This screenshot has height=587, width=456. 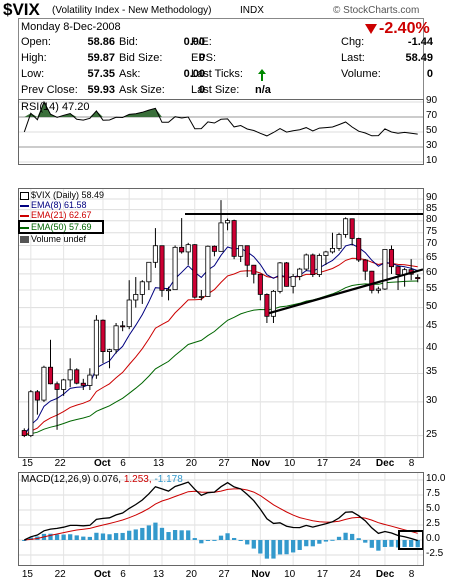 What do you see at coordinates (385, 574) in the screenshot?
I see `x-tick-label-bottom: Dec` at bounding box center [385, 574].